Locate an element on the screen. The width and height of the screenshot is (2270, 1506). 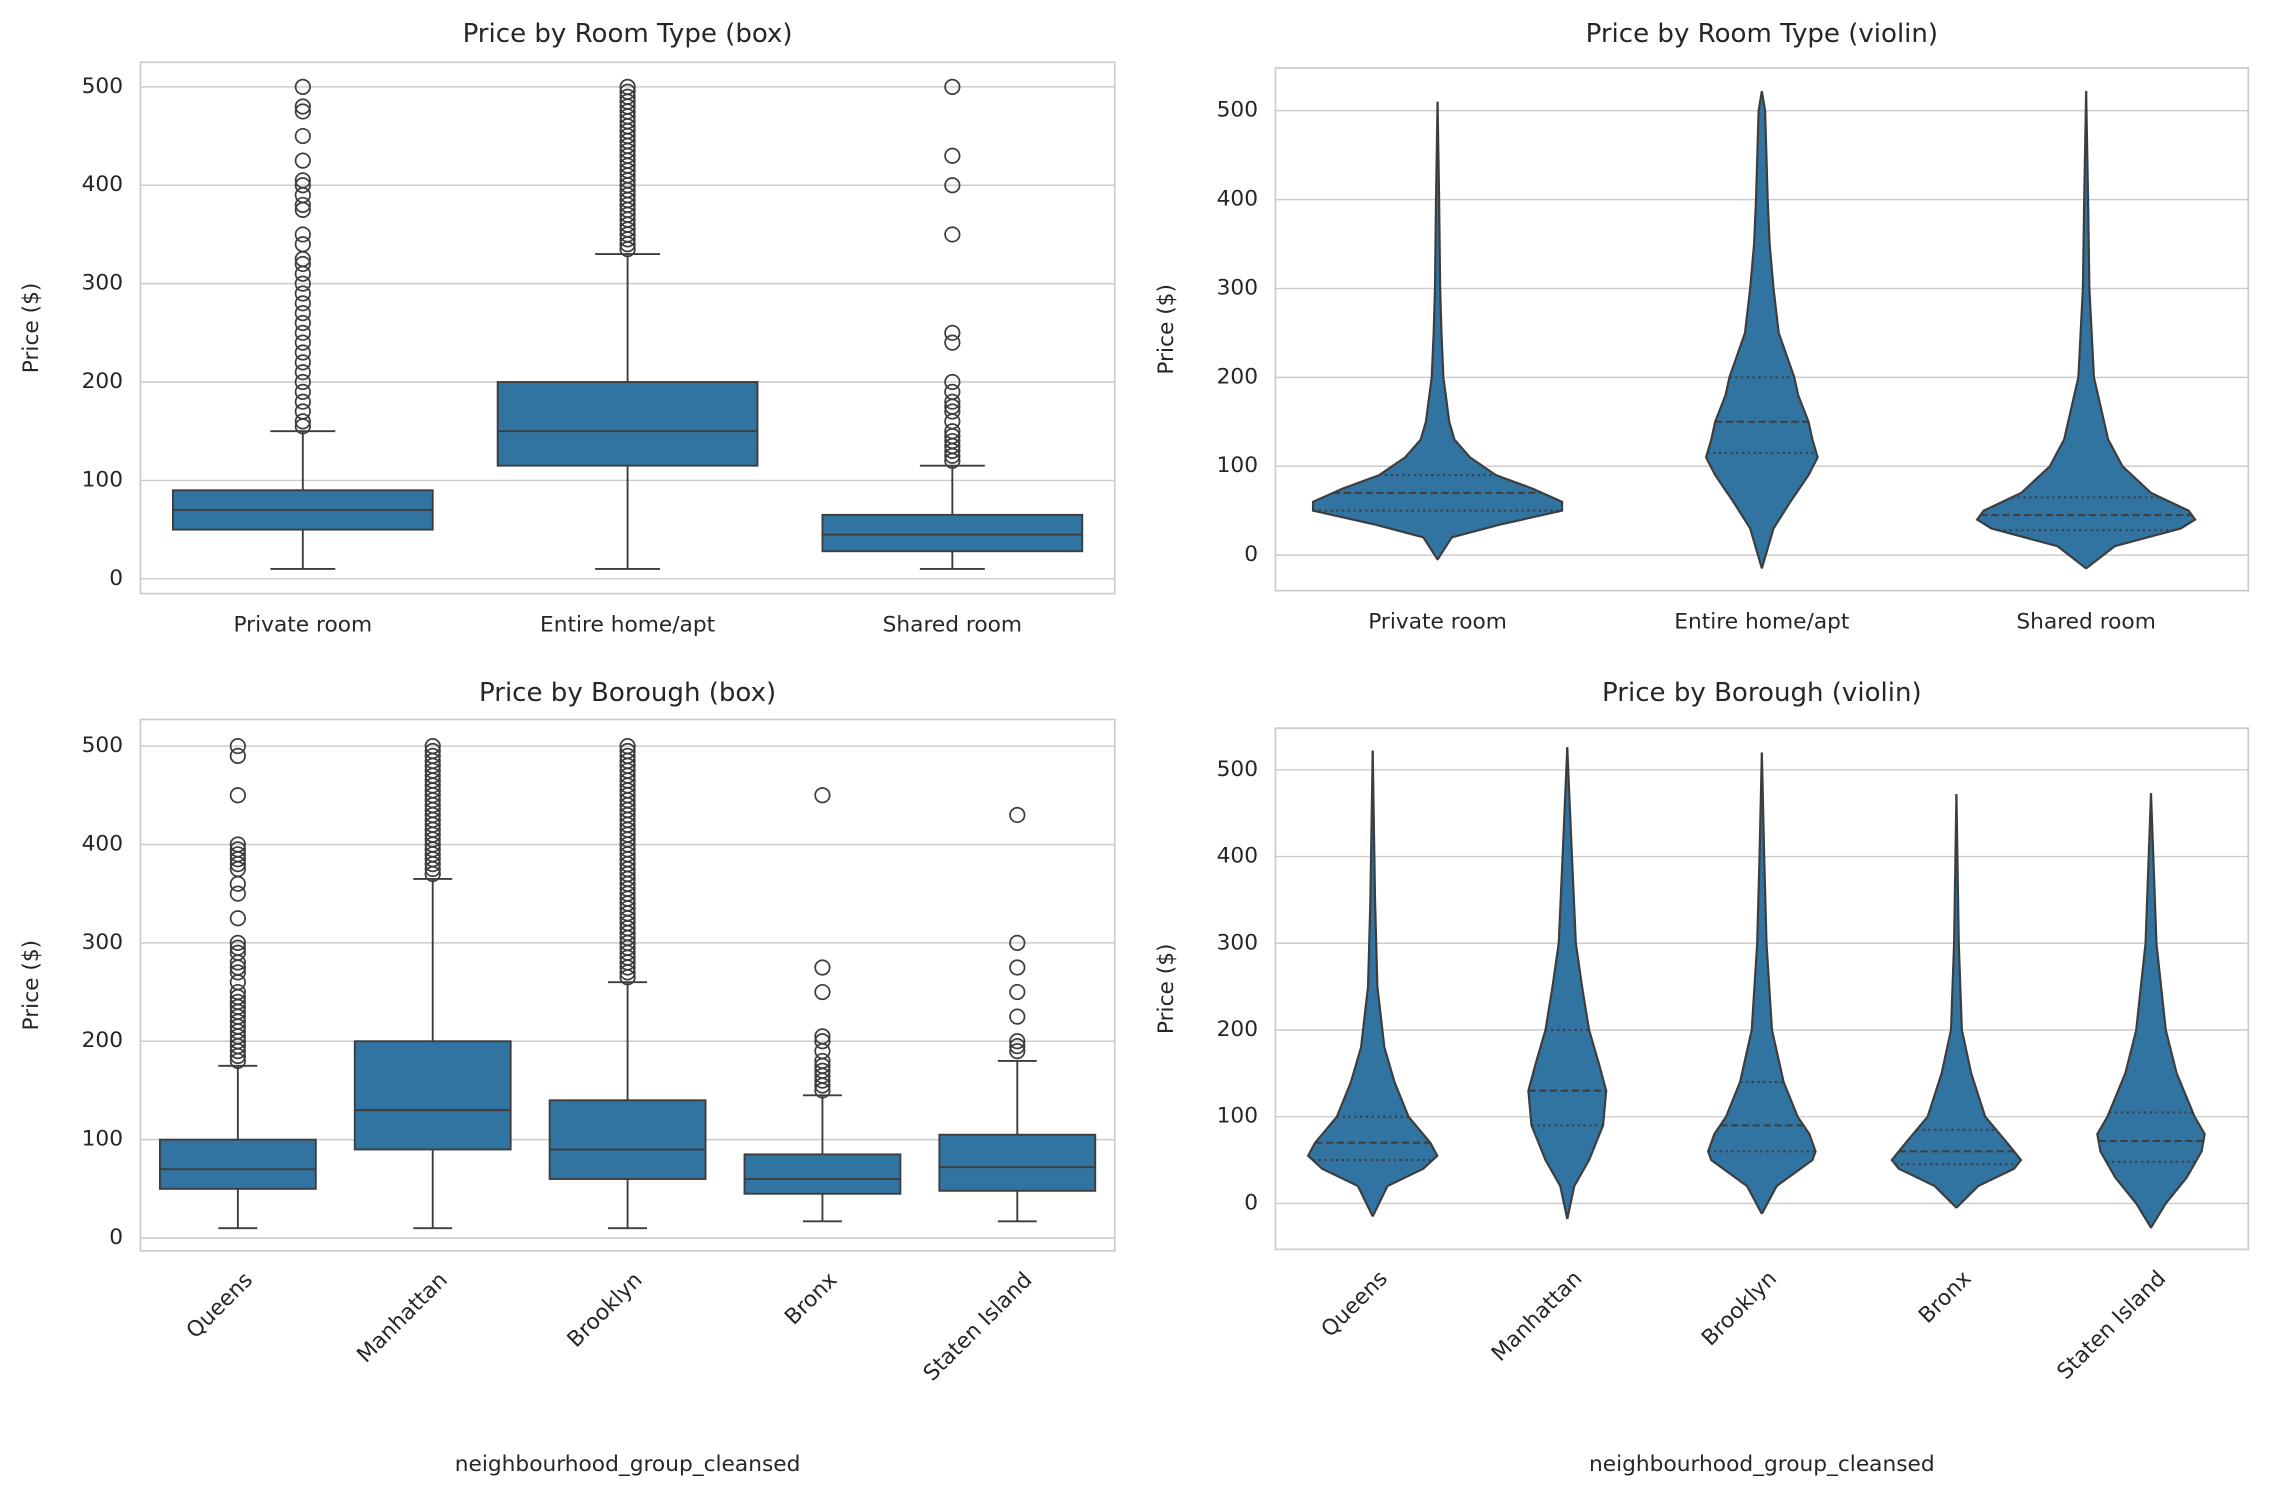
plot-frame is located at coordinates (1762, 989).